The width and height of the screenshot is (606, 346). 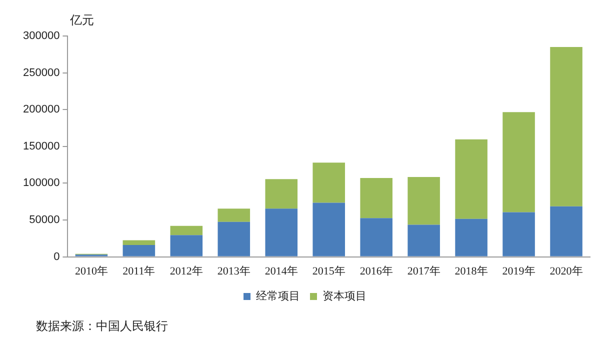 I want to click on x-tick-label: 2015年, so click(x=329, y=271).